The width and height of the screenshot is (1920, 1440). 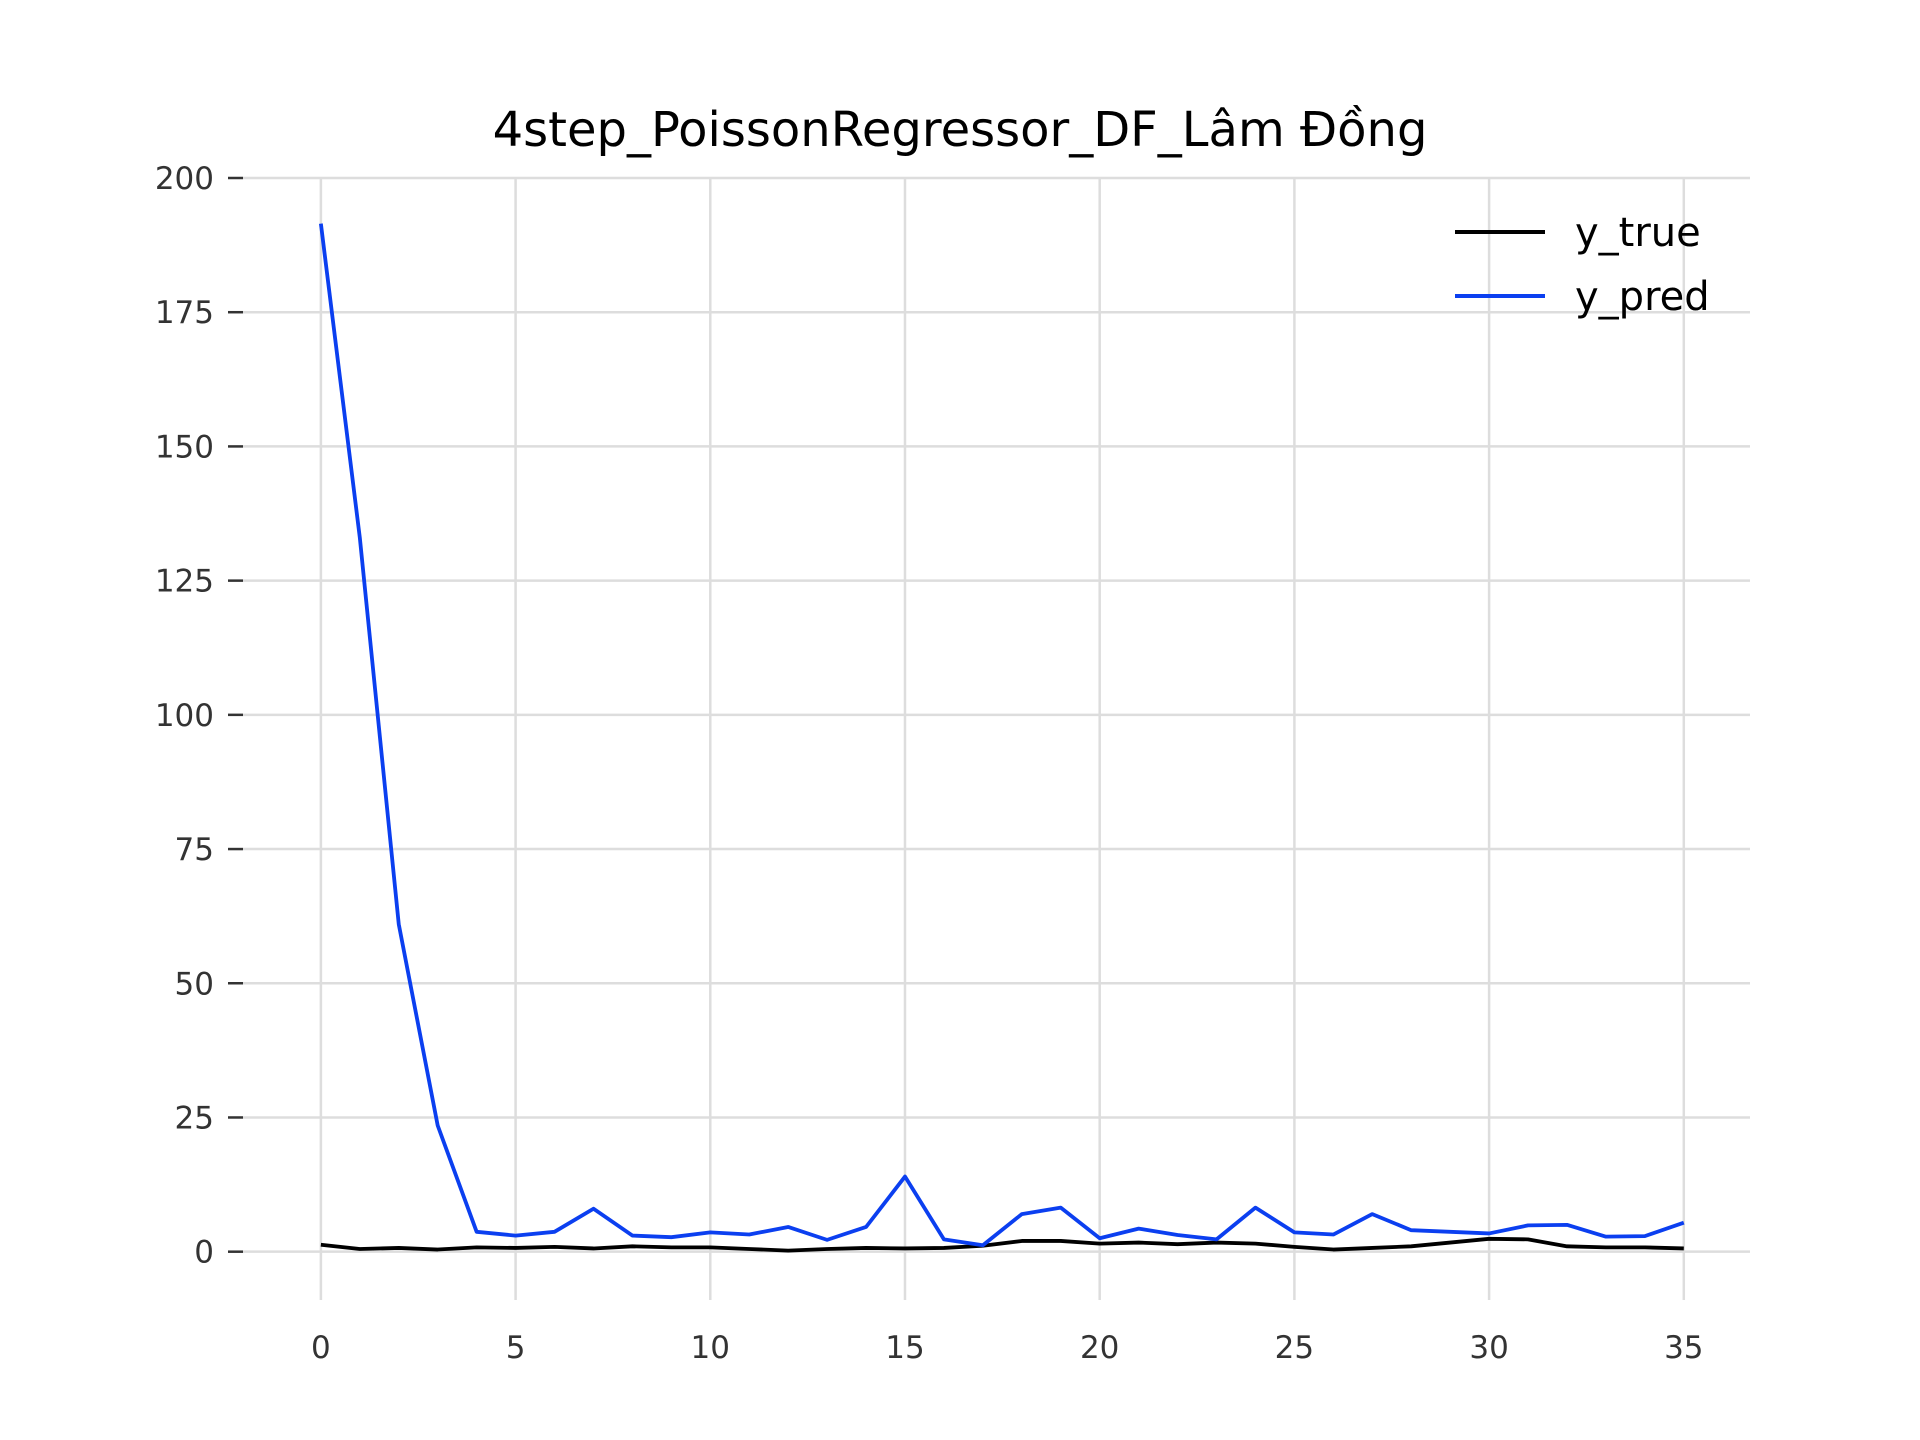 I want to click on legend: y_true y_pred, so click(x=1582, y=265).